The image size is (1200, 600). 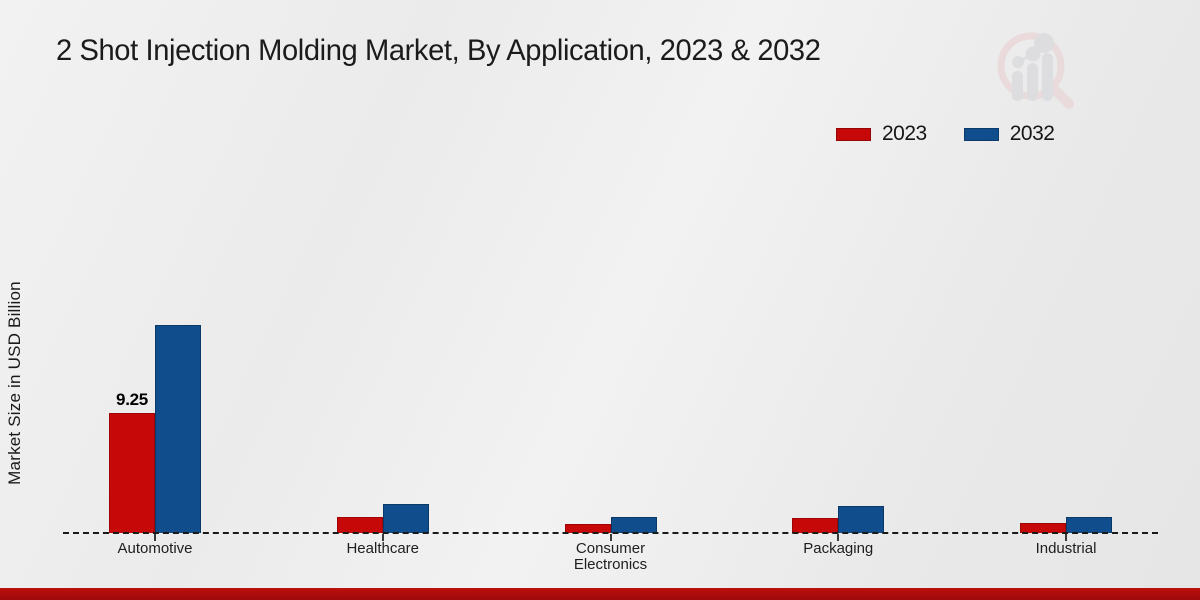 What do you see at coordinates (178, 429) in the screenshot?
I see `bar-2032-automotive` at bounding box center [178, 429].